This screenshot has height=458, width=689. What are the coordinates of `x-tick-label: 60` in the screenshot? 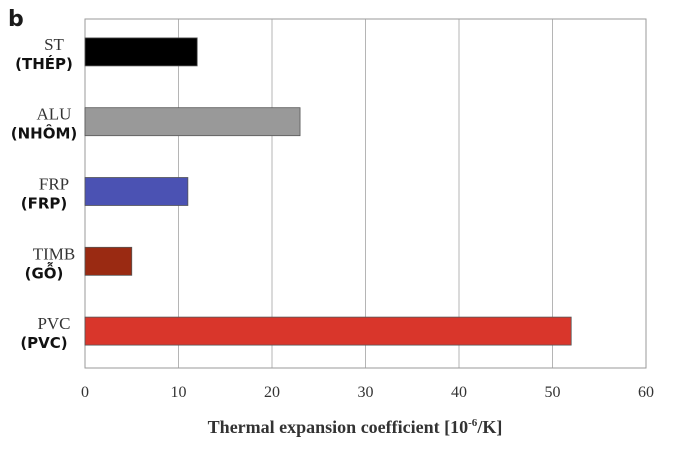 It's located at (646, 392).